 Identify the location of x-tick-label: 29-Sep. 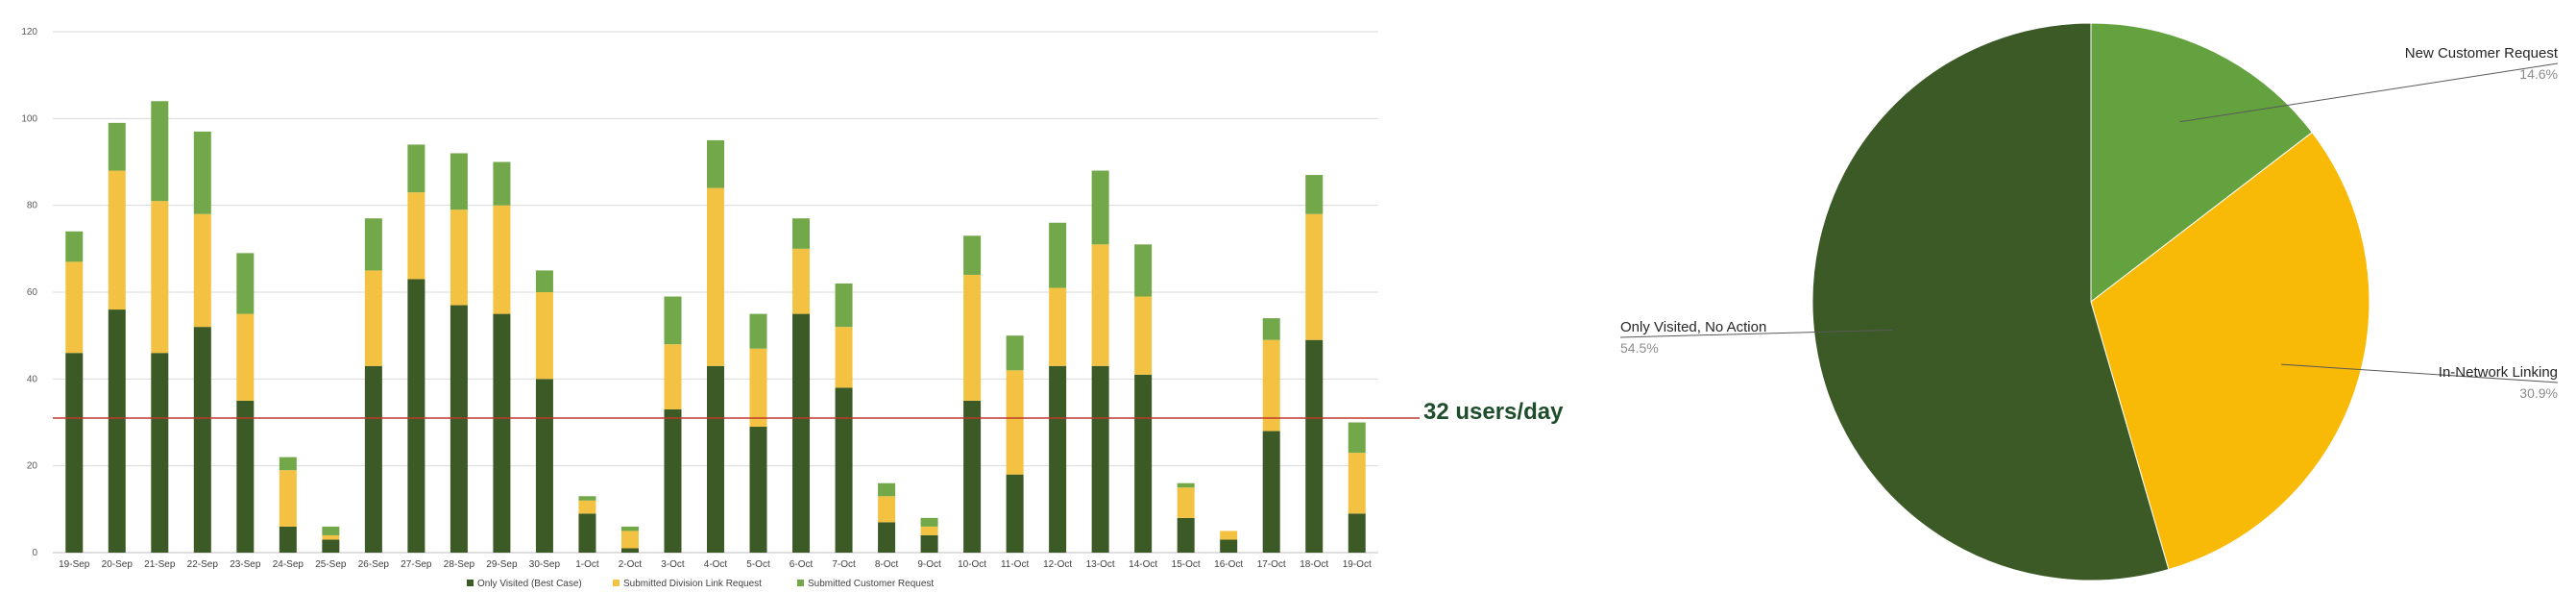
(502, 564).